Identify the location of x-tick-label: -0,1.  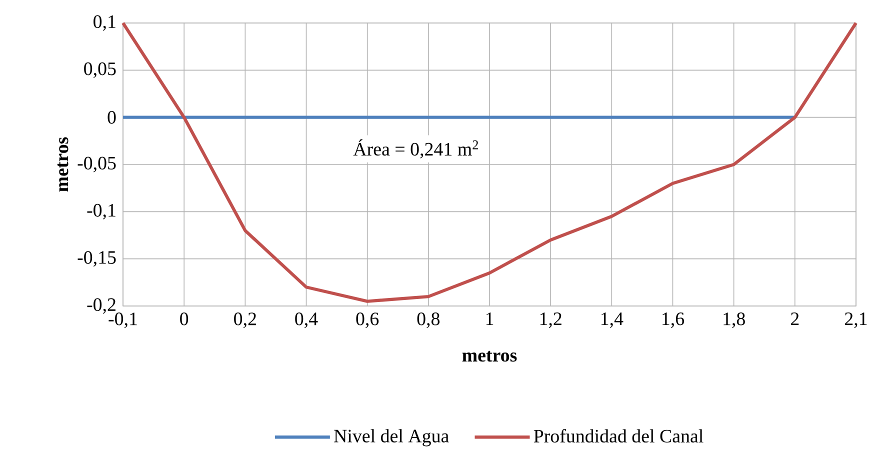
(122, 320).